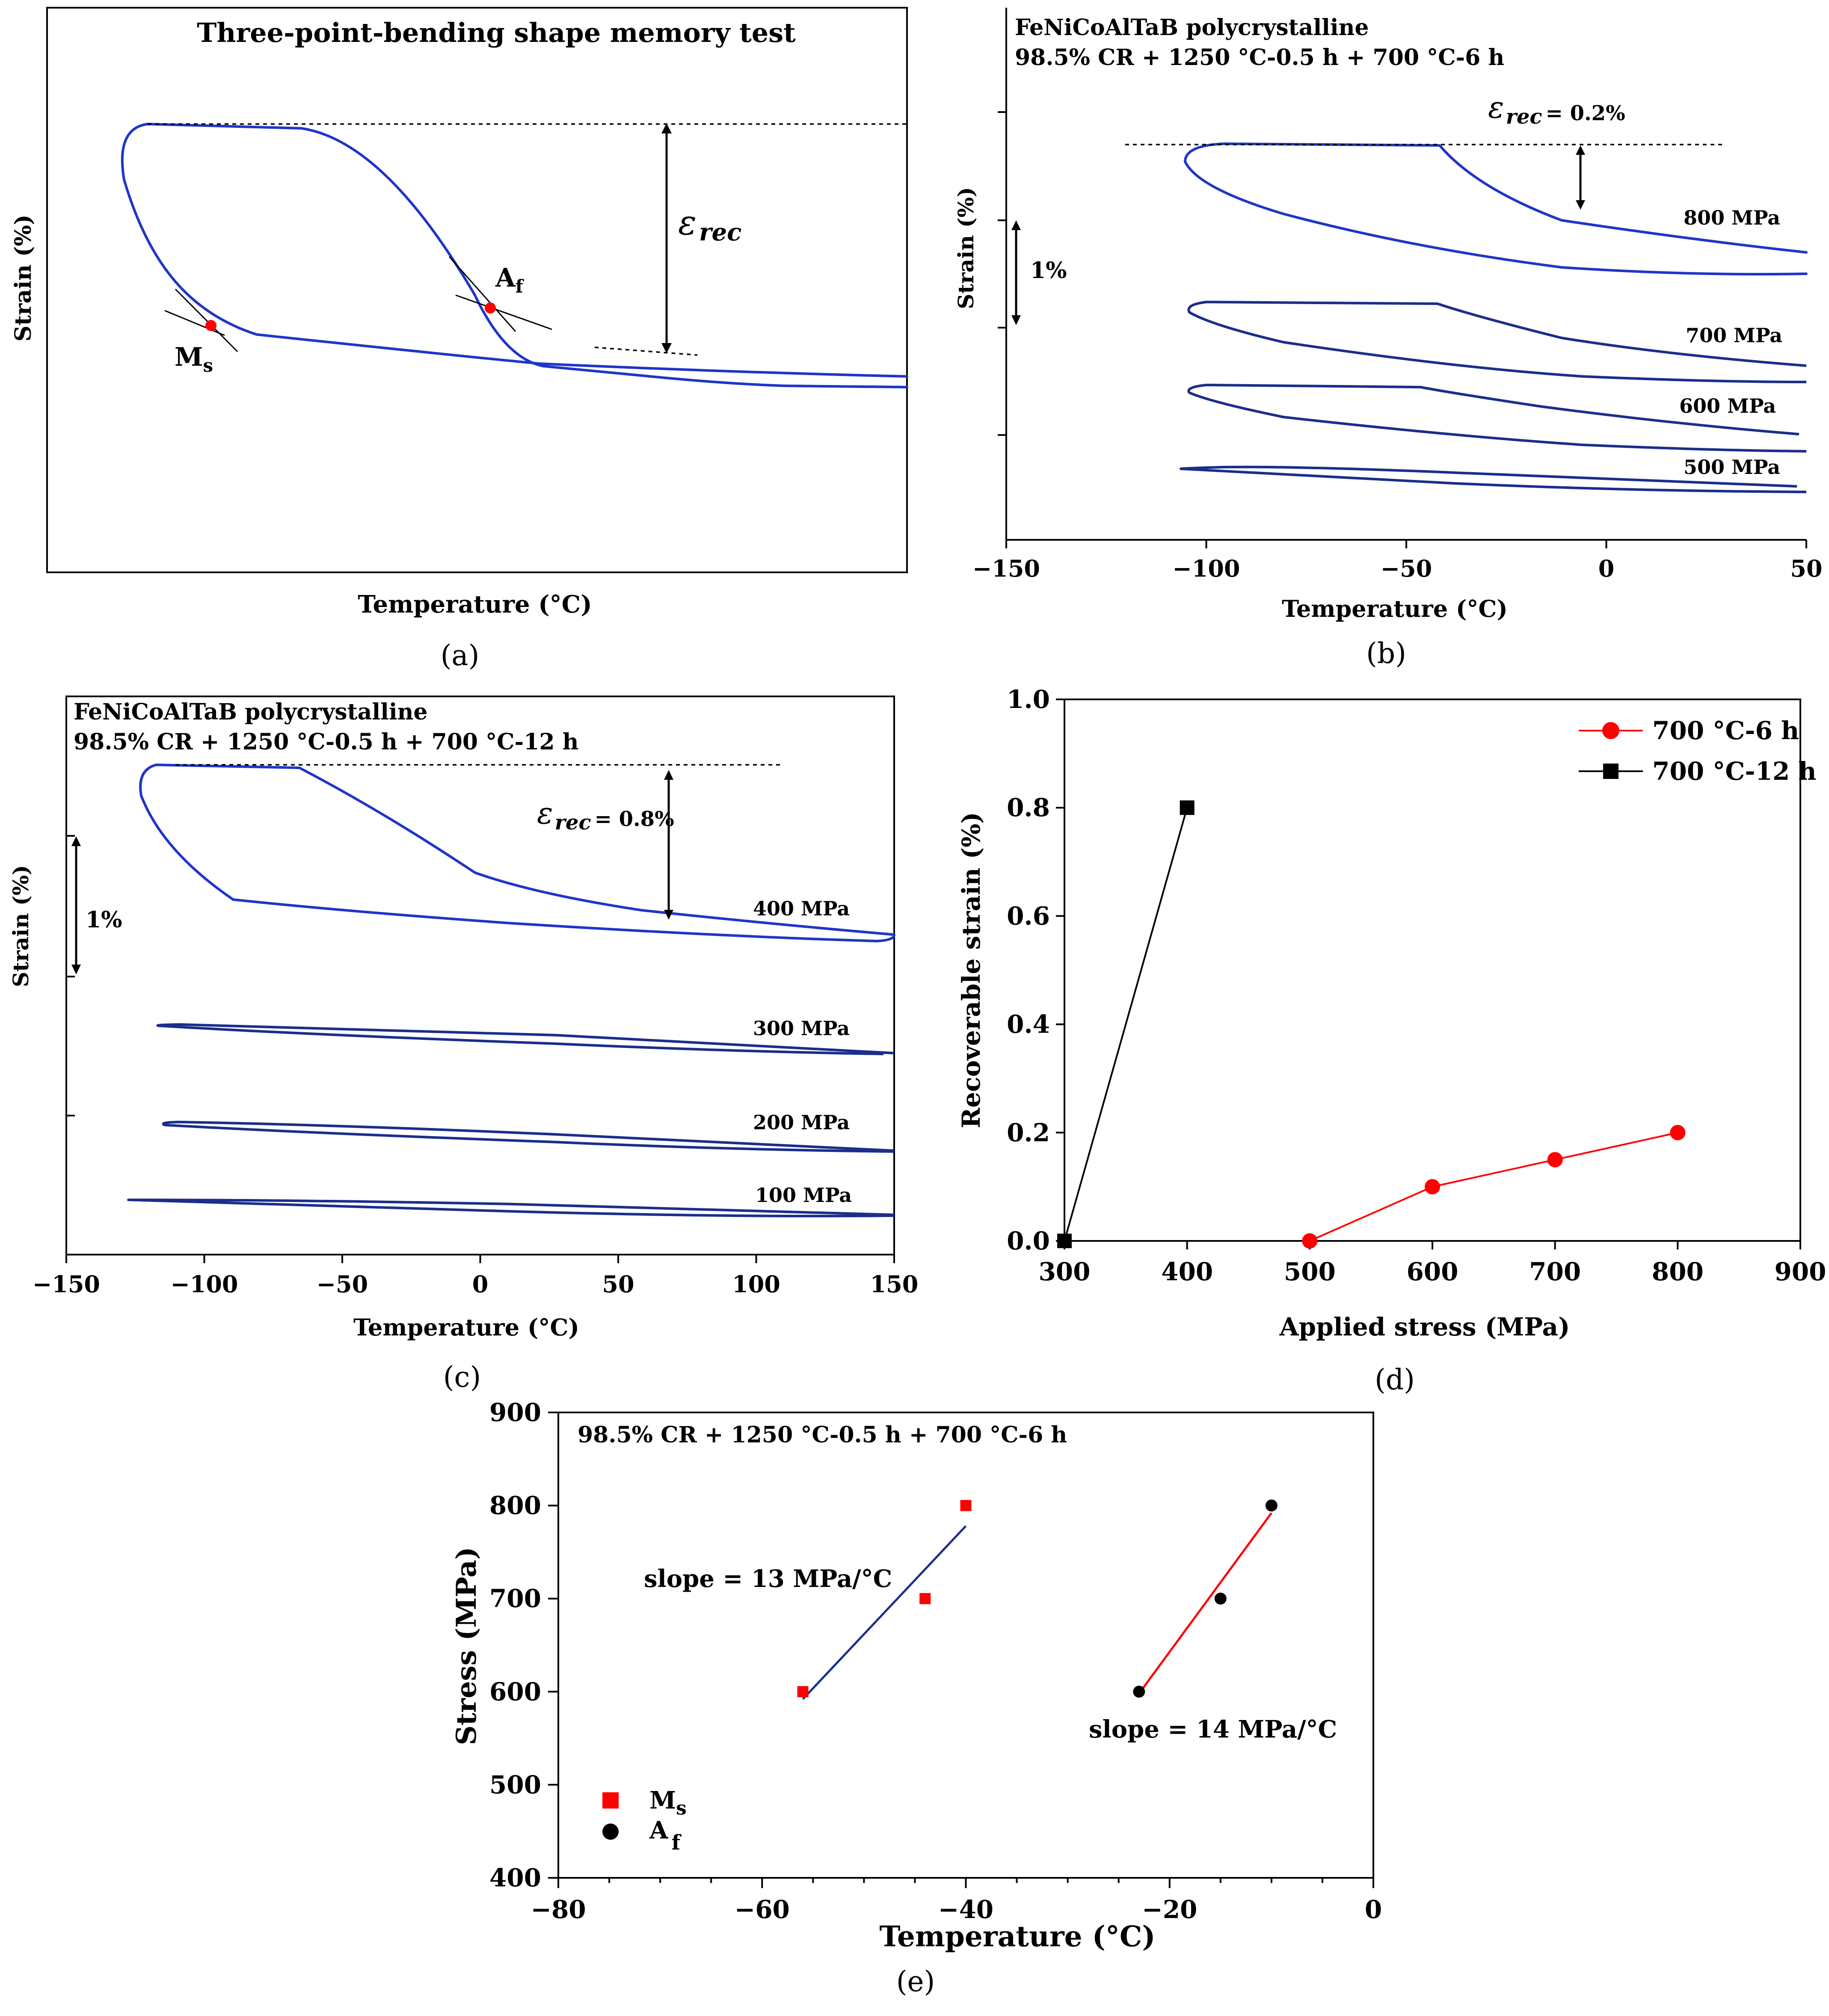 This screenshot has height=2016, width=1829. What do you see at coordinates (76, 969) in the screenshot?
I see `panel-c-scale-arrowhead-down` at bounding box center [76, 969].